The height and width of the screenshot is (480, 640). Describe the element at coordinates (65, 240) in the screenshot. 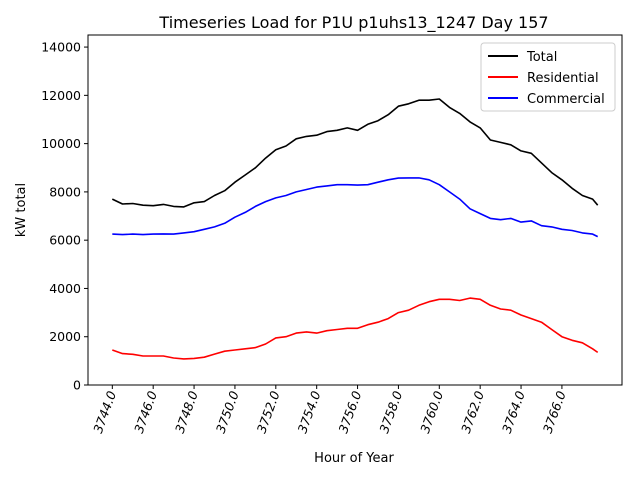

I see `y-tick-label: 6000` at that location.